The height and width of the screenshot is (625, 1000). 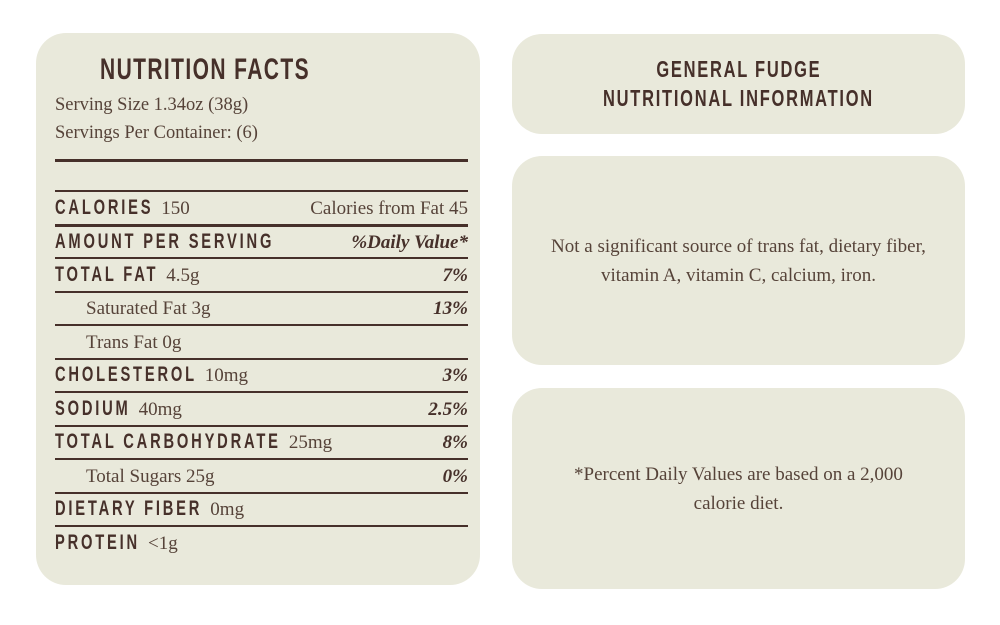 I want to click on nutrition-row-label: Trans Fat 0g, so click(x=134, y=342).